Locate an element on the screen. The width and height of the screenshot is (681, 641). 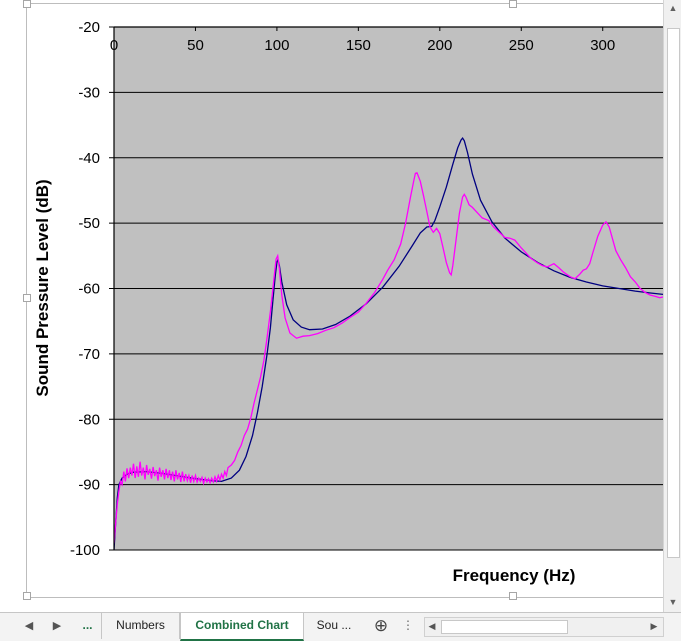
chart-resize-handle-top-left is located at coordinates (27, 4).